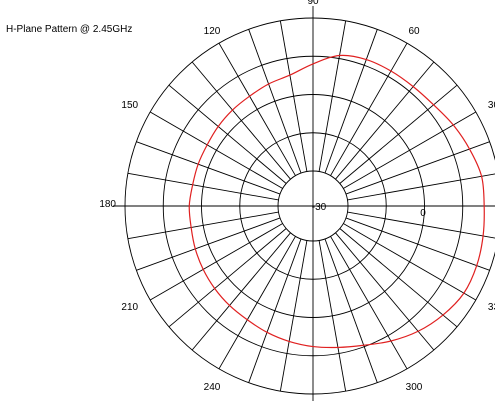 Image resolution: width=495 pixels, height=401 pixels. I want to click on angle-label-330: 330, so click(491, 307).